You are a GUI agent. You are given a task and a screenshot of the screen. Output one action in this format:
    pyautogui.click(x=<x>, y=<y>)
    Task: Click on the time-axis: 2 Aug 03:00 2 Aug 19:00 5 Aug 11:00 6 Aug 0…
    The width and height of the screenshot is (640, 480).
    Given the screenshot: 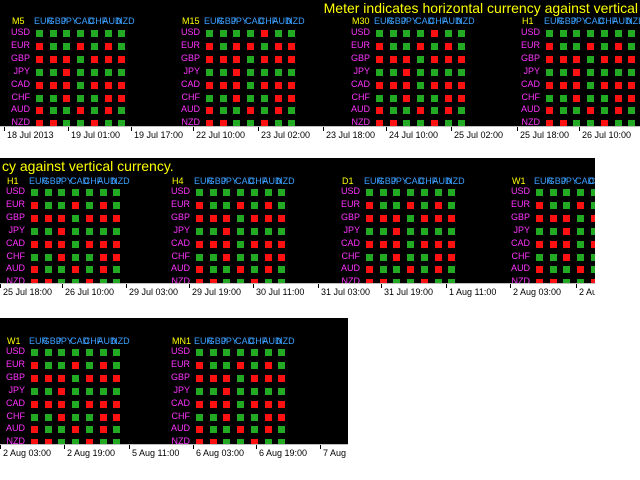 What is the action you would take?
    pyautogui.click(x=174, y=452)
    